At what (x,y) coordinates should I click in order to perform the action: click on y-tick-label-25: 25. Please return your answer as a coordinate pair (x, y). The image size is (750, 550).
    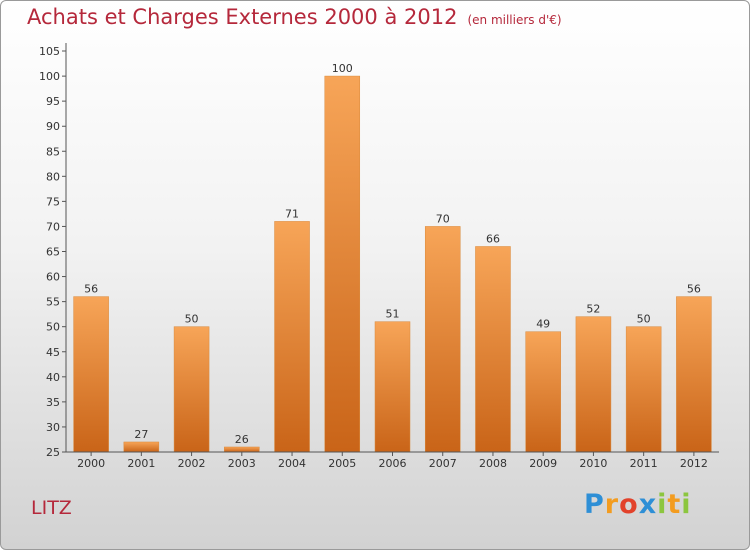
    Looking at the image, I should click on (53, 452).